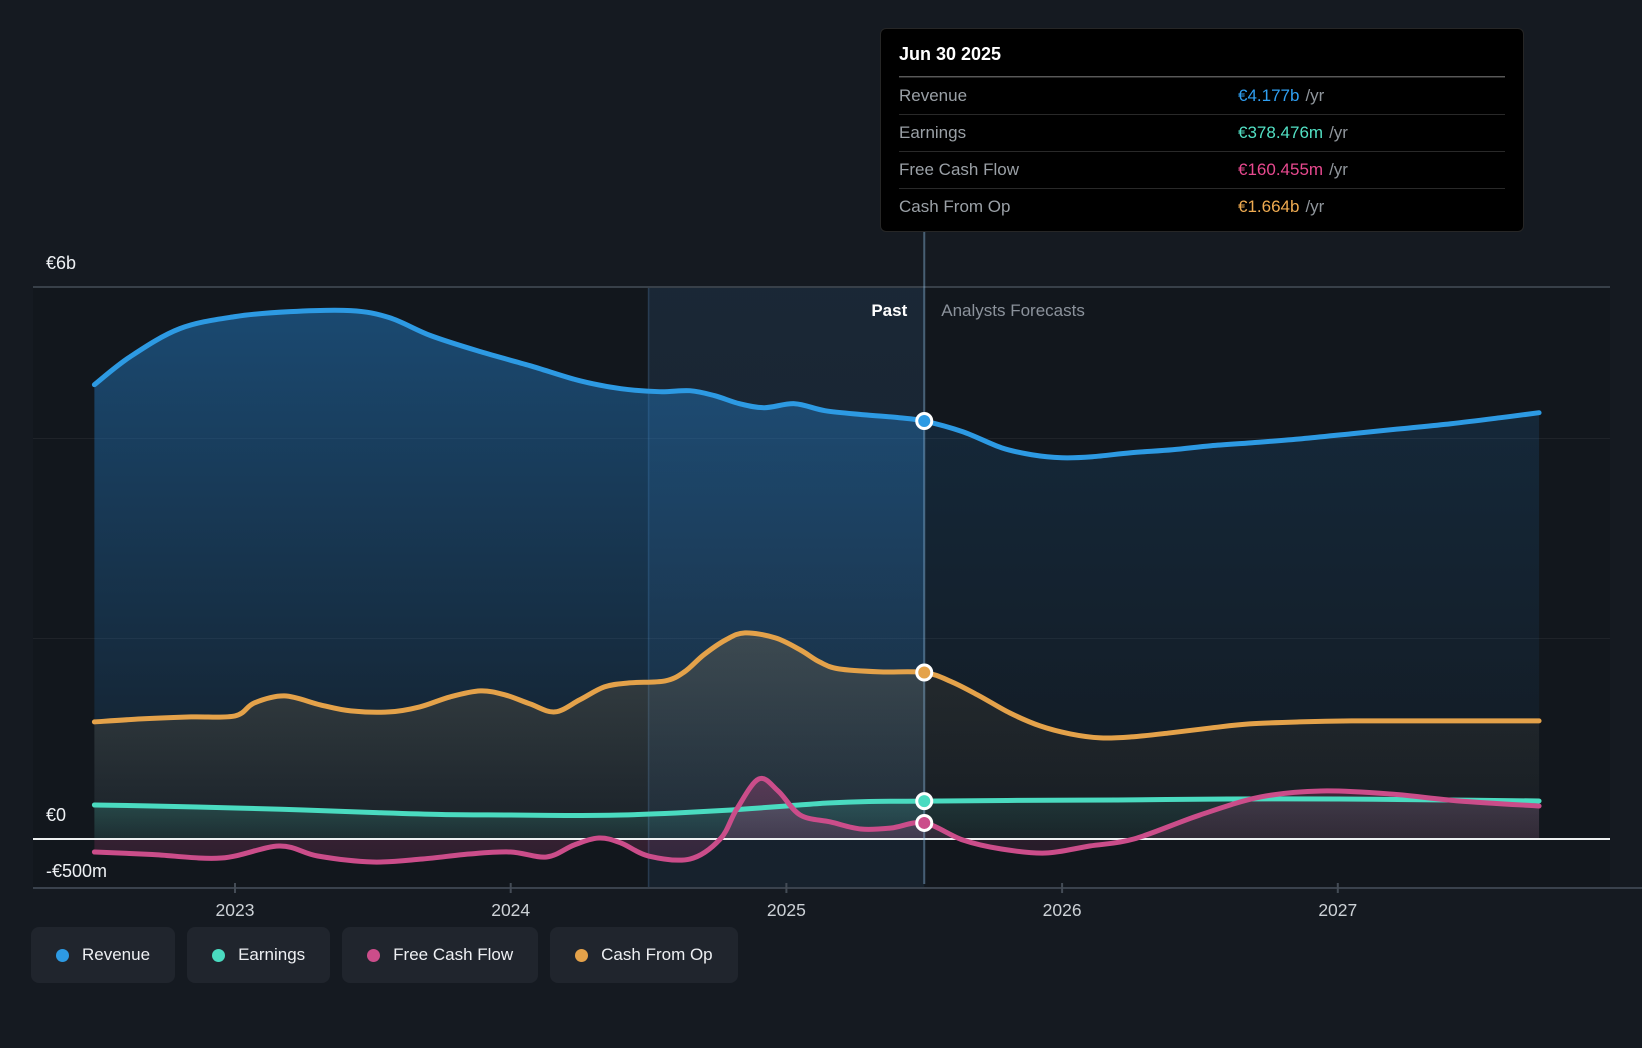 The width and height of the screenshot is (1642, 1048). Describe the element at coordinates (1202, 95) in the screenshot. I see `tooltip-row-revenue: Revenue €4.177b /yr` at that location.